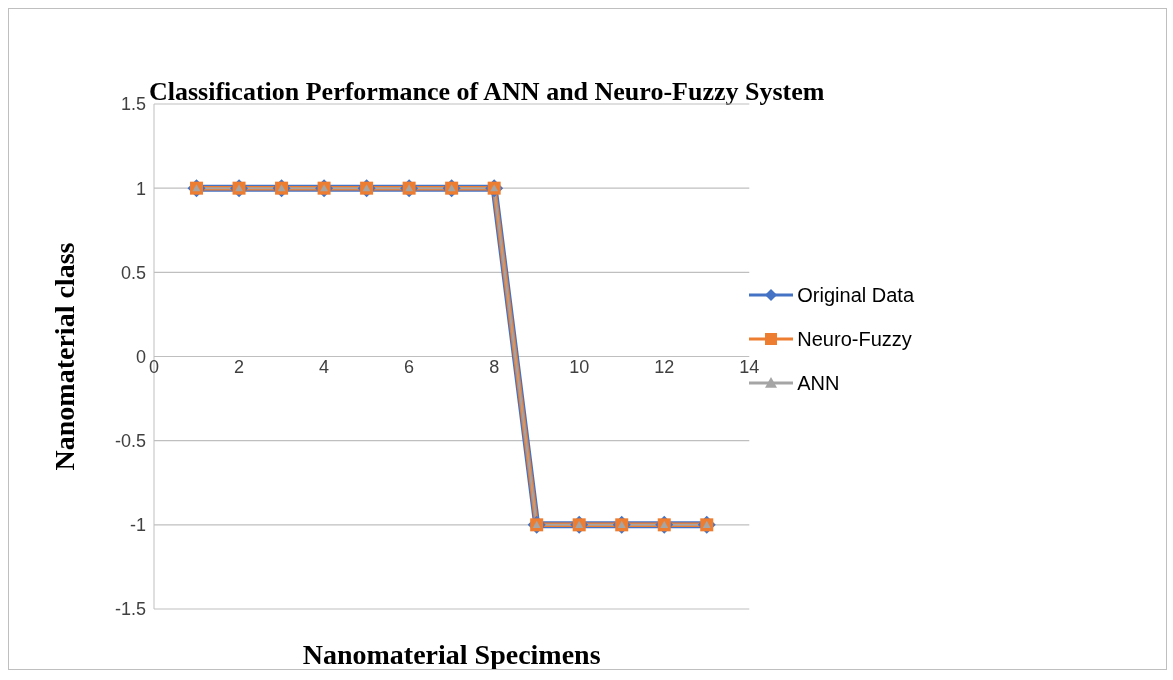  Describe the element at coordinates (133, 272) in the screenshot. I see `y-tick-label: 0.5` at that location.